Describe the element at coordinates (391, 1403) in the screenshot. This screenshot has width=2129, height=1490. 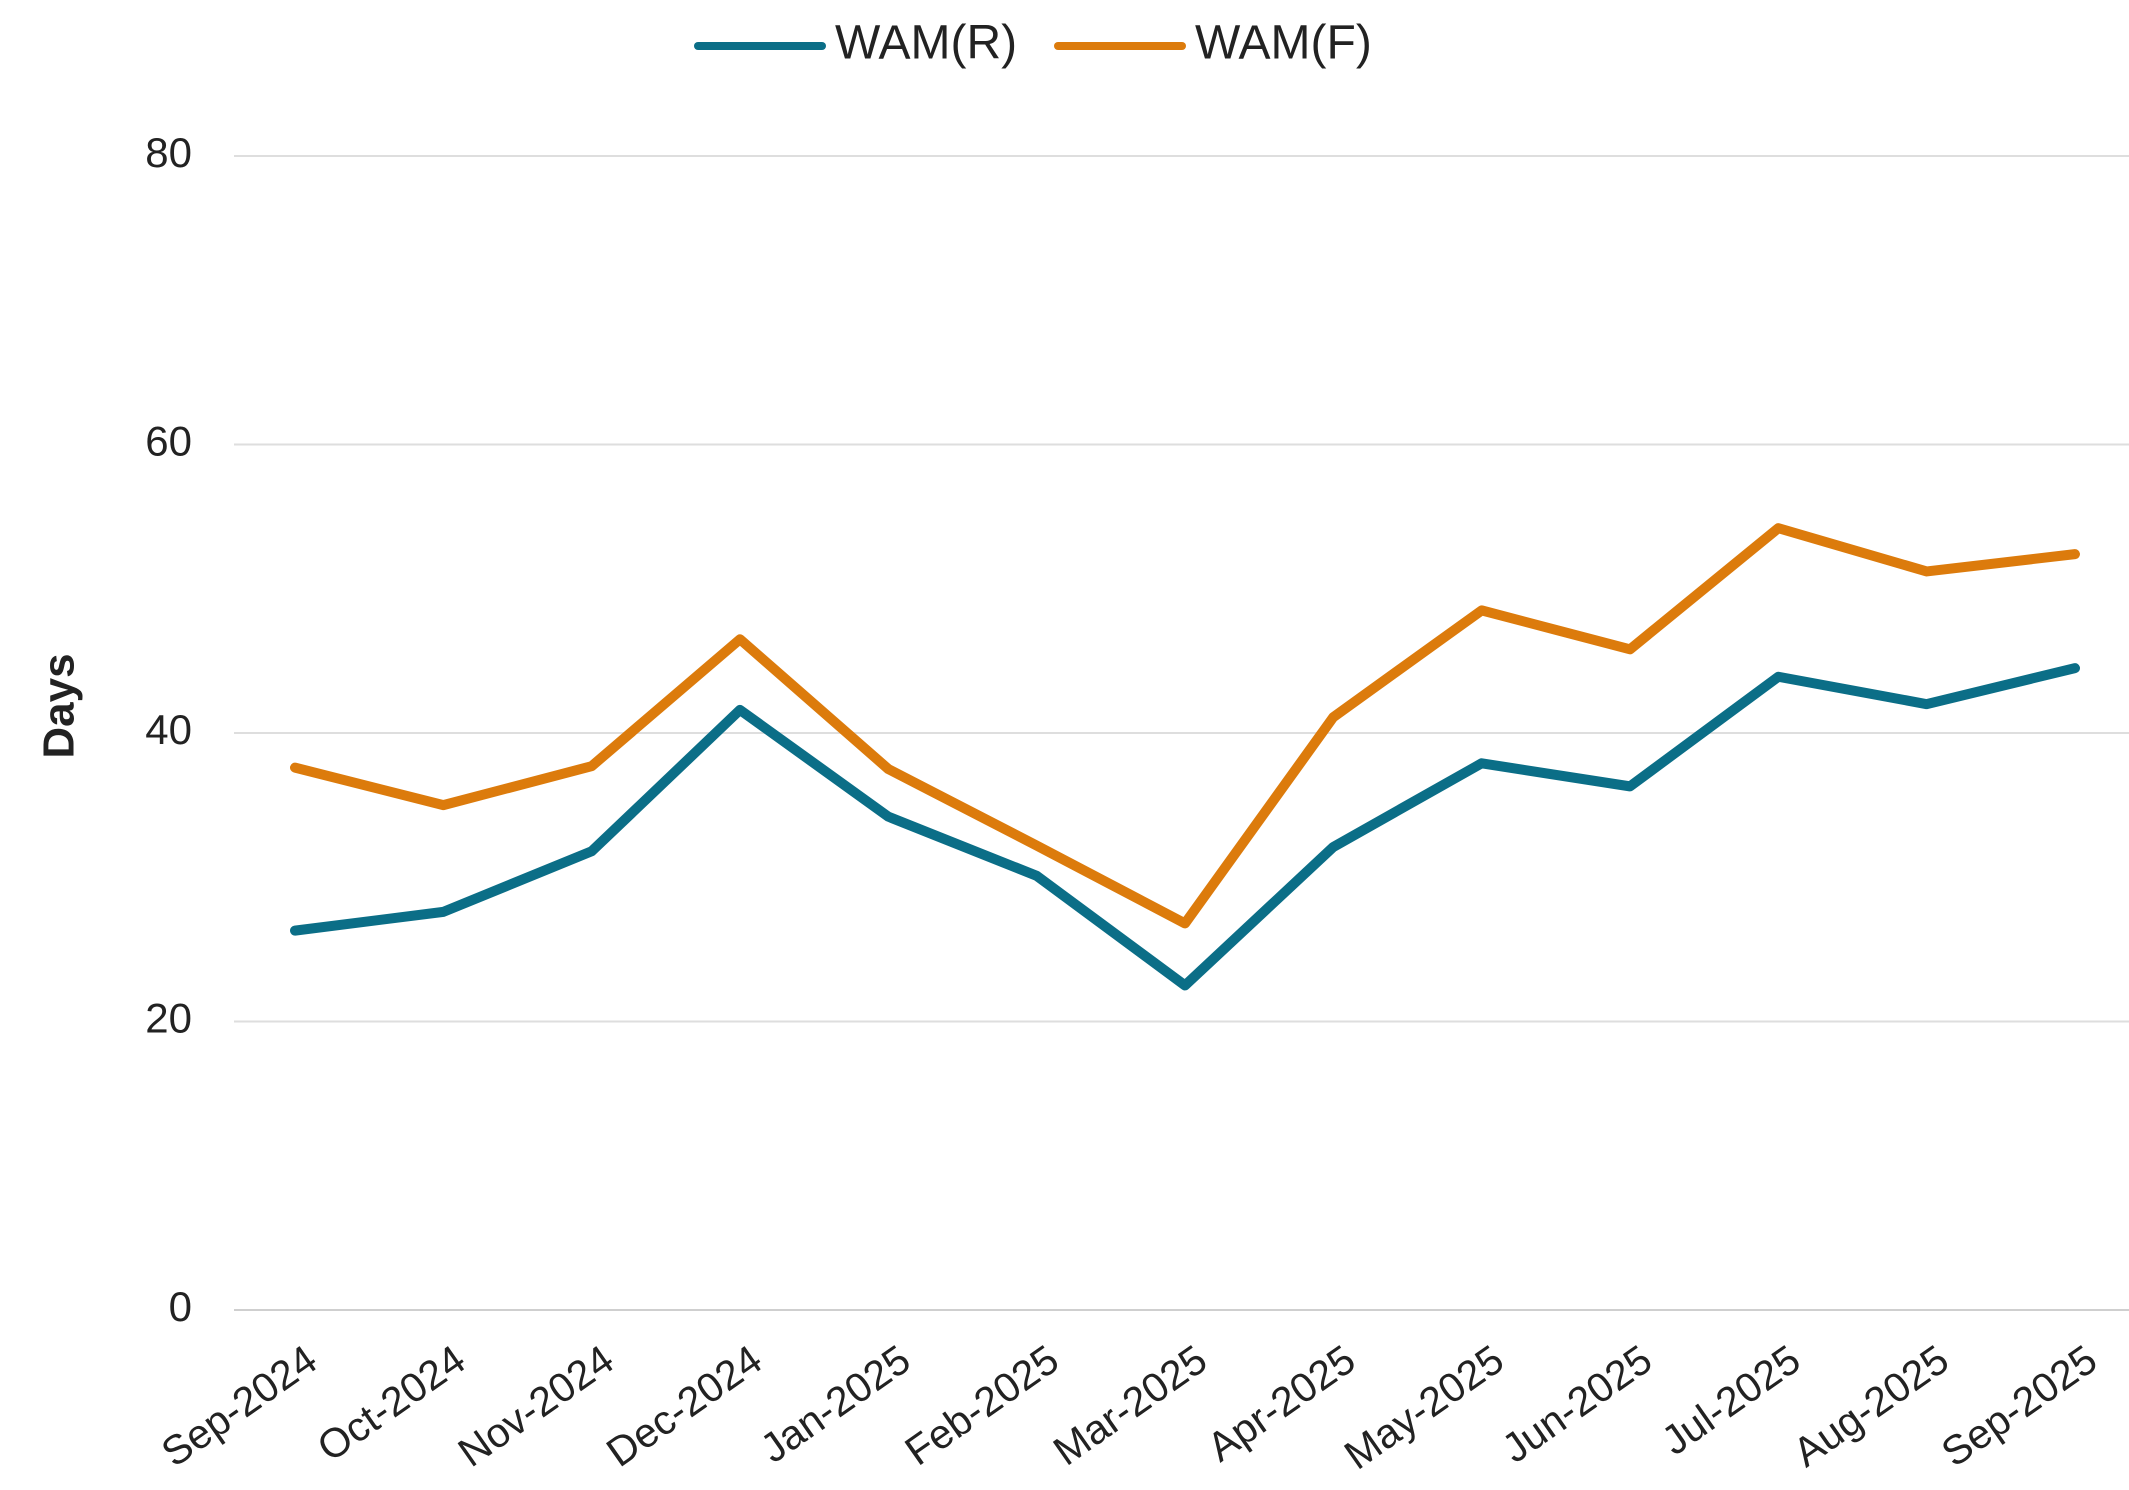
I see `x-tick-label: Oct-2024` at that location.